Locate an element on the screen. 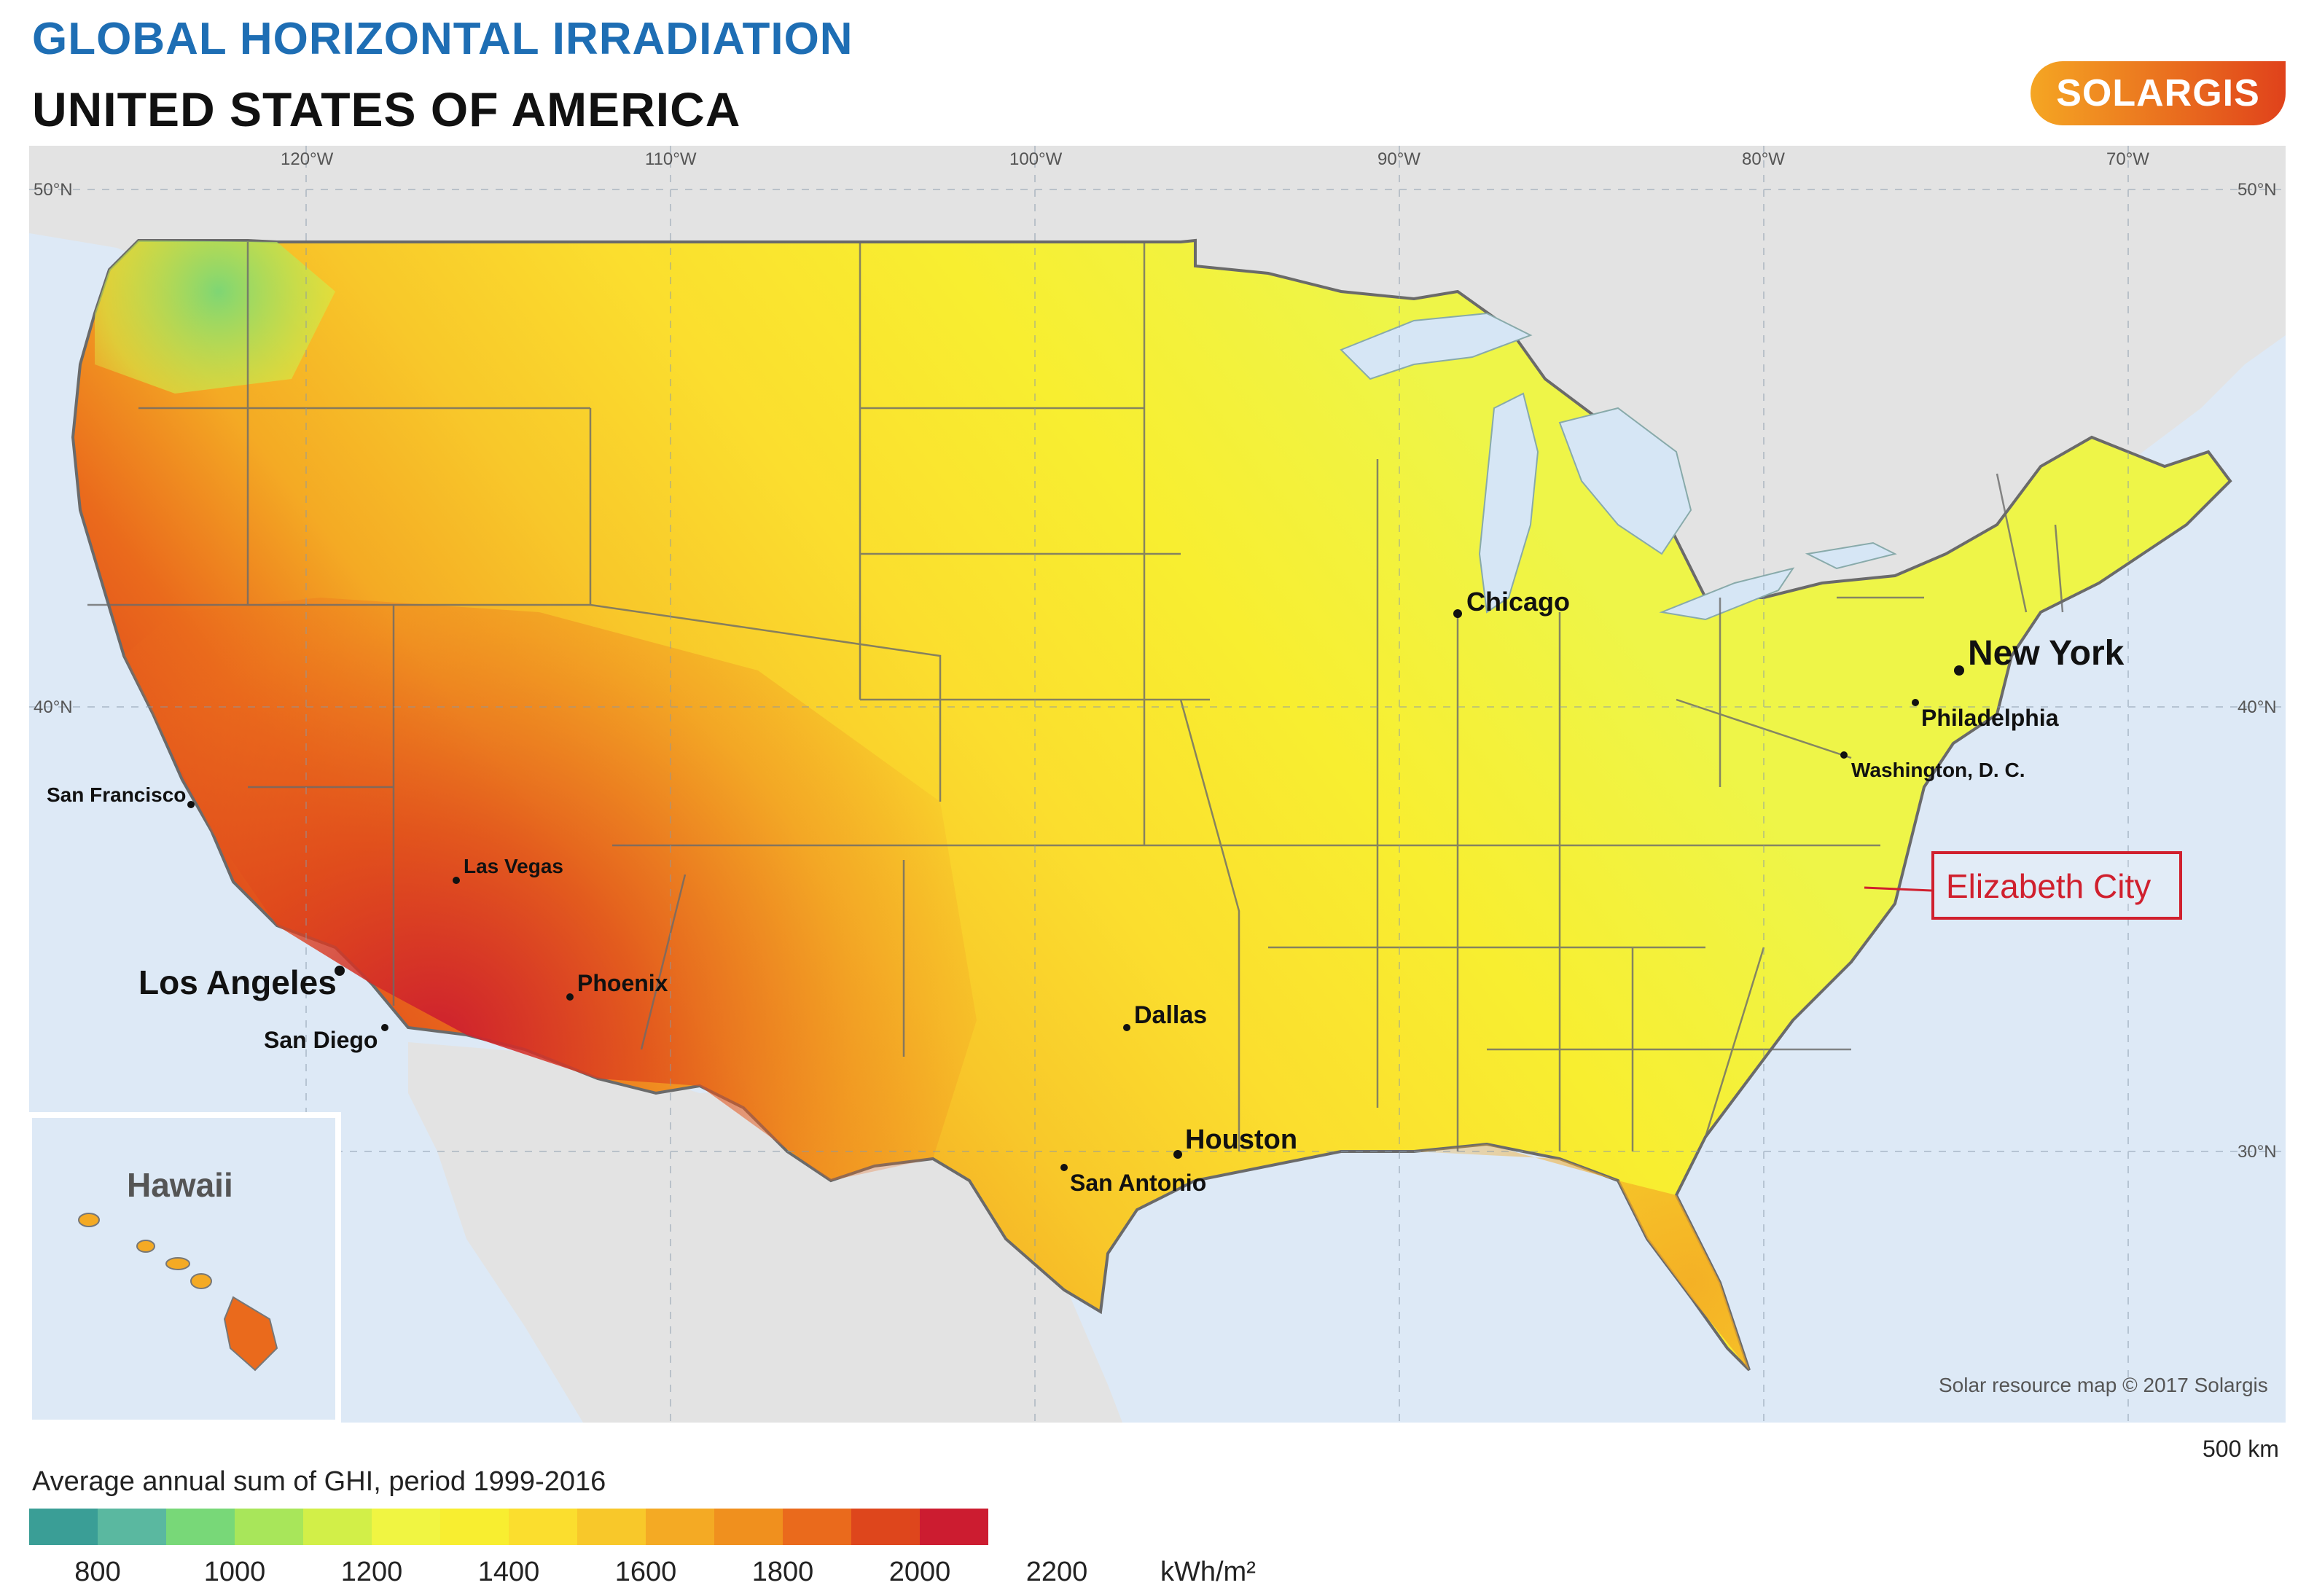  city-label-new-york: New York is located at coordinates (2046, 653).